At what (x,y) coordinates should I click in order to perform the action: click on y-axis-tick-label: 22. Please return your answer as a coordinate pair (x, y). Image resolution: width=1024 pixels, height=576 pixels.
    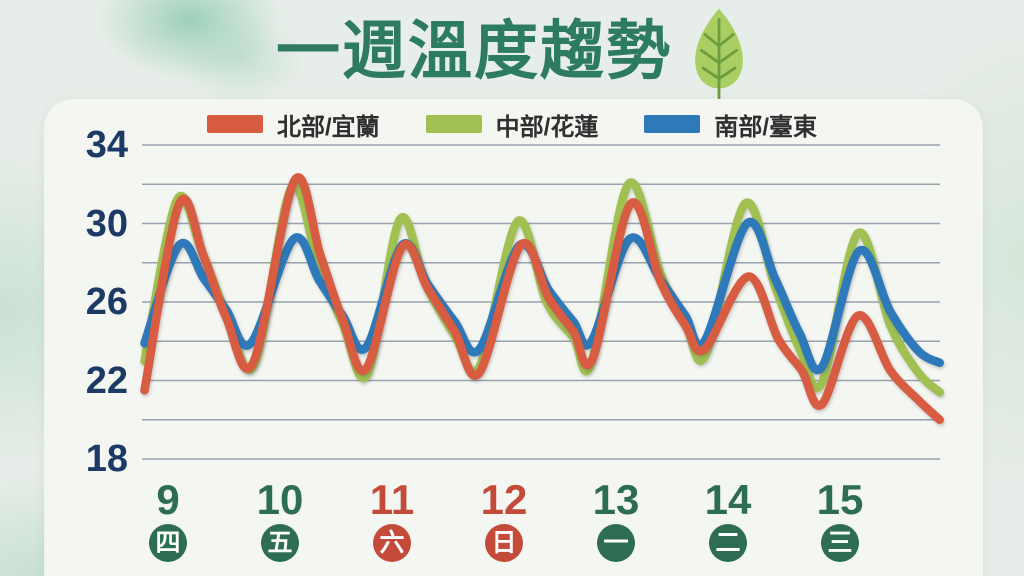
    Looking at the image, I should click on (106, 380).